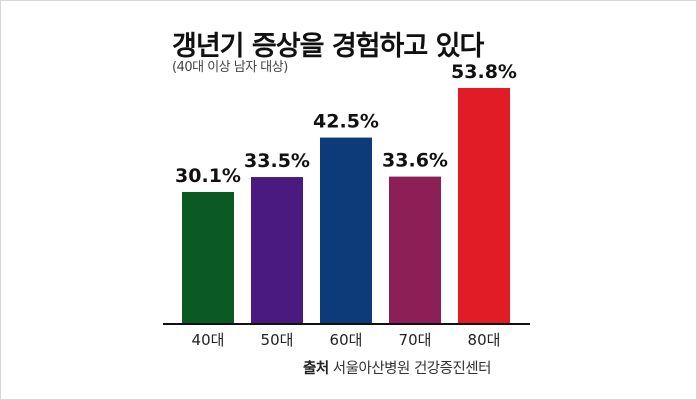 The width and height of the screenshot is (697, 400). I want to click on chart-title: 갱년기 증상을 경험하고 있다, so click(328, 46).